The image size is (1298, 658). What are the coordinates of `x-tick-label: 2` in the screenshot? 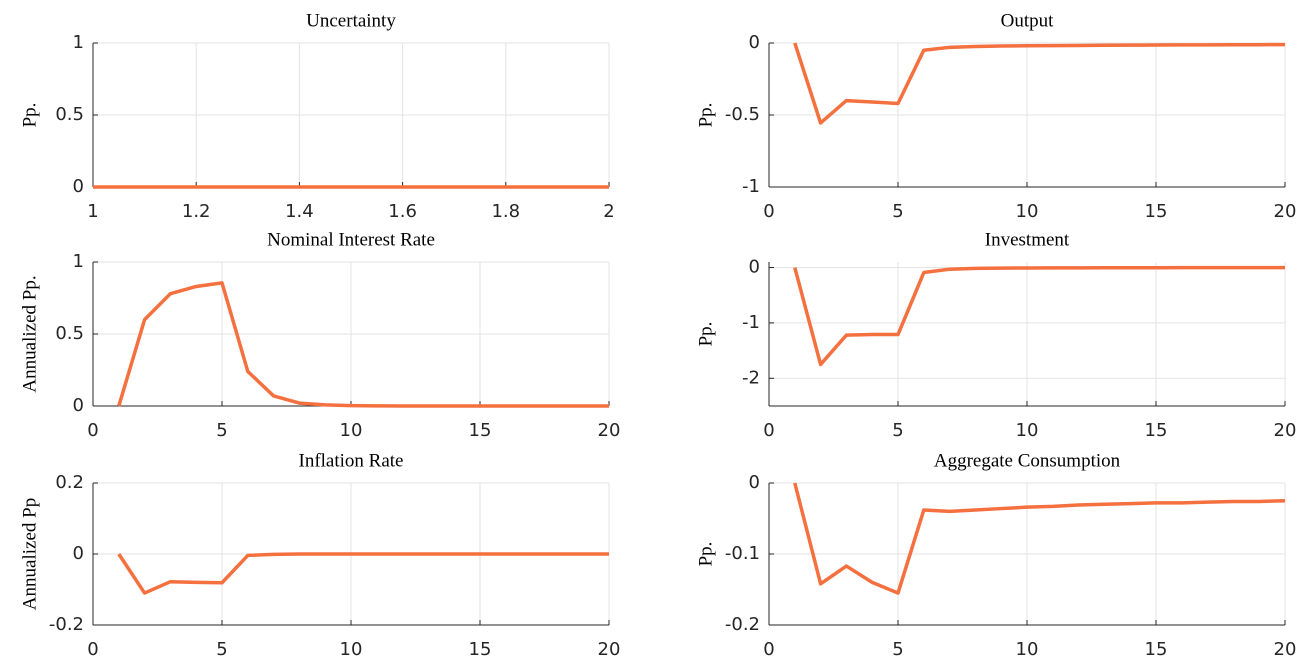 It's located at (608, 211).